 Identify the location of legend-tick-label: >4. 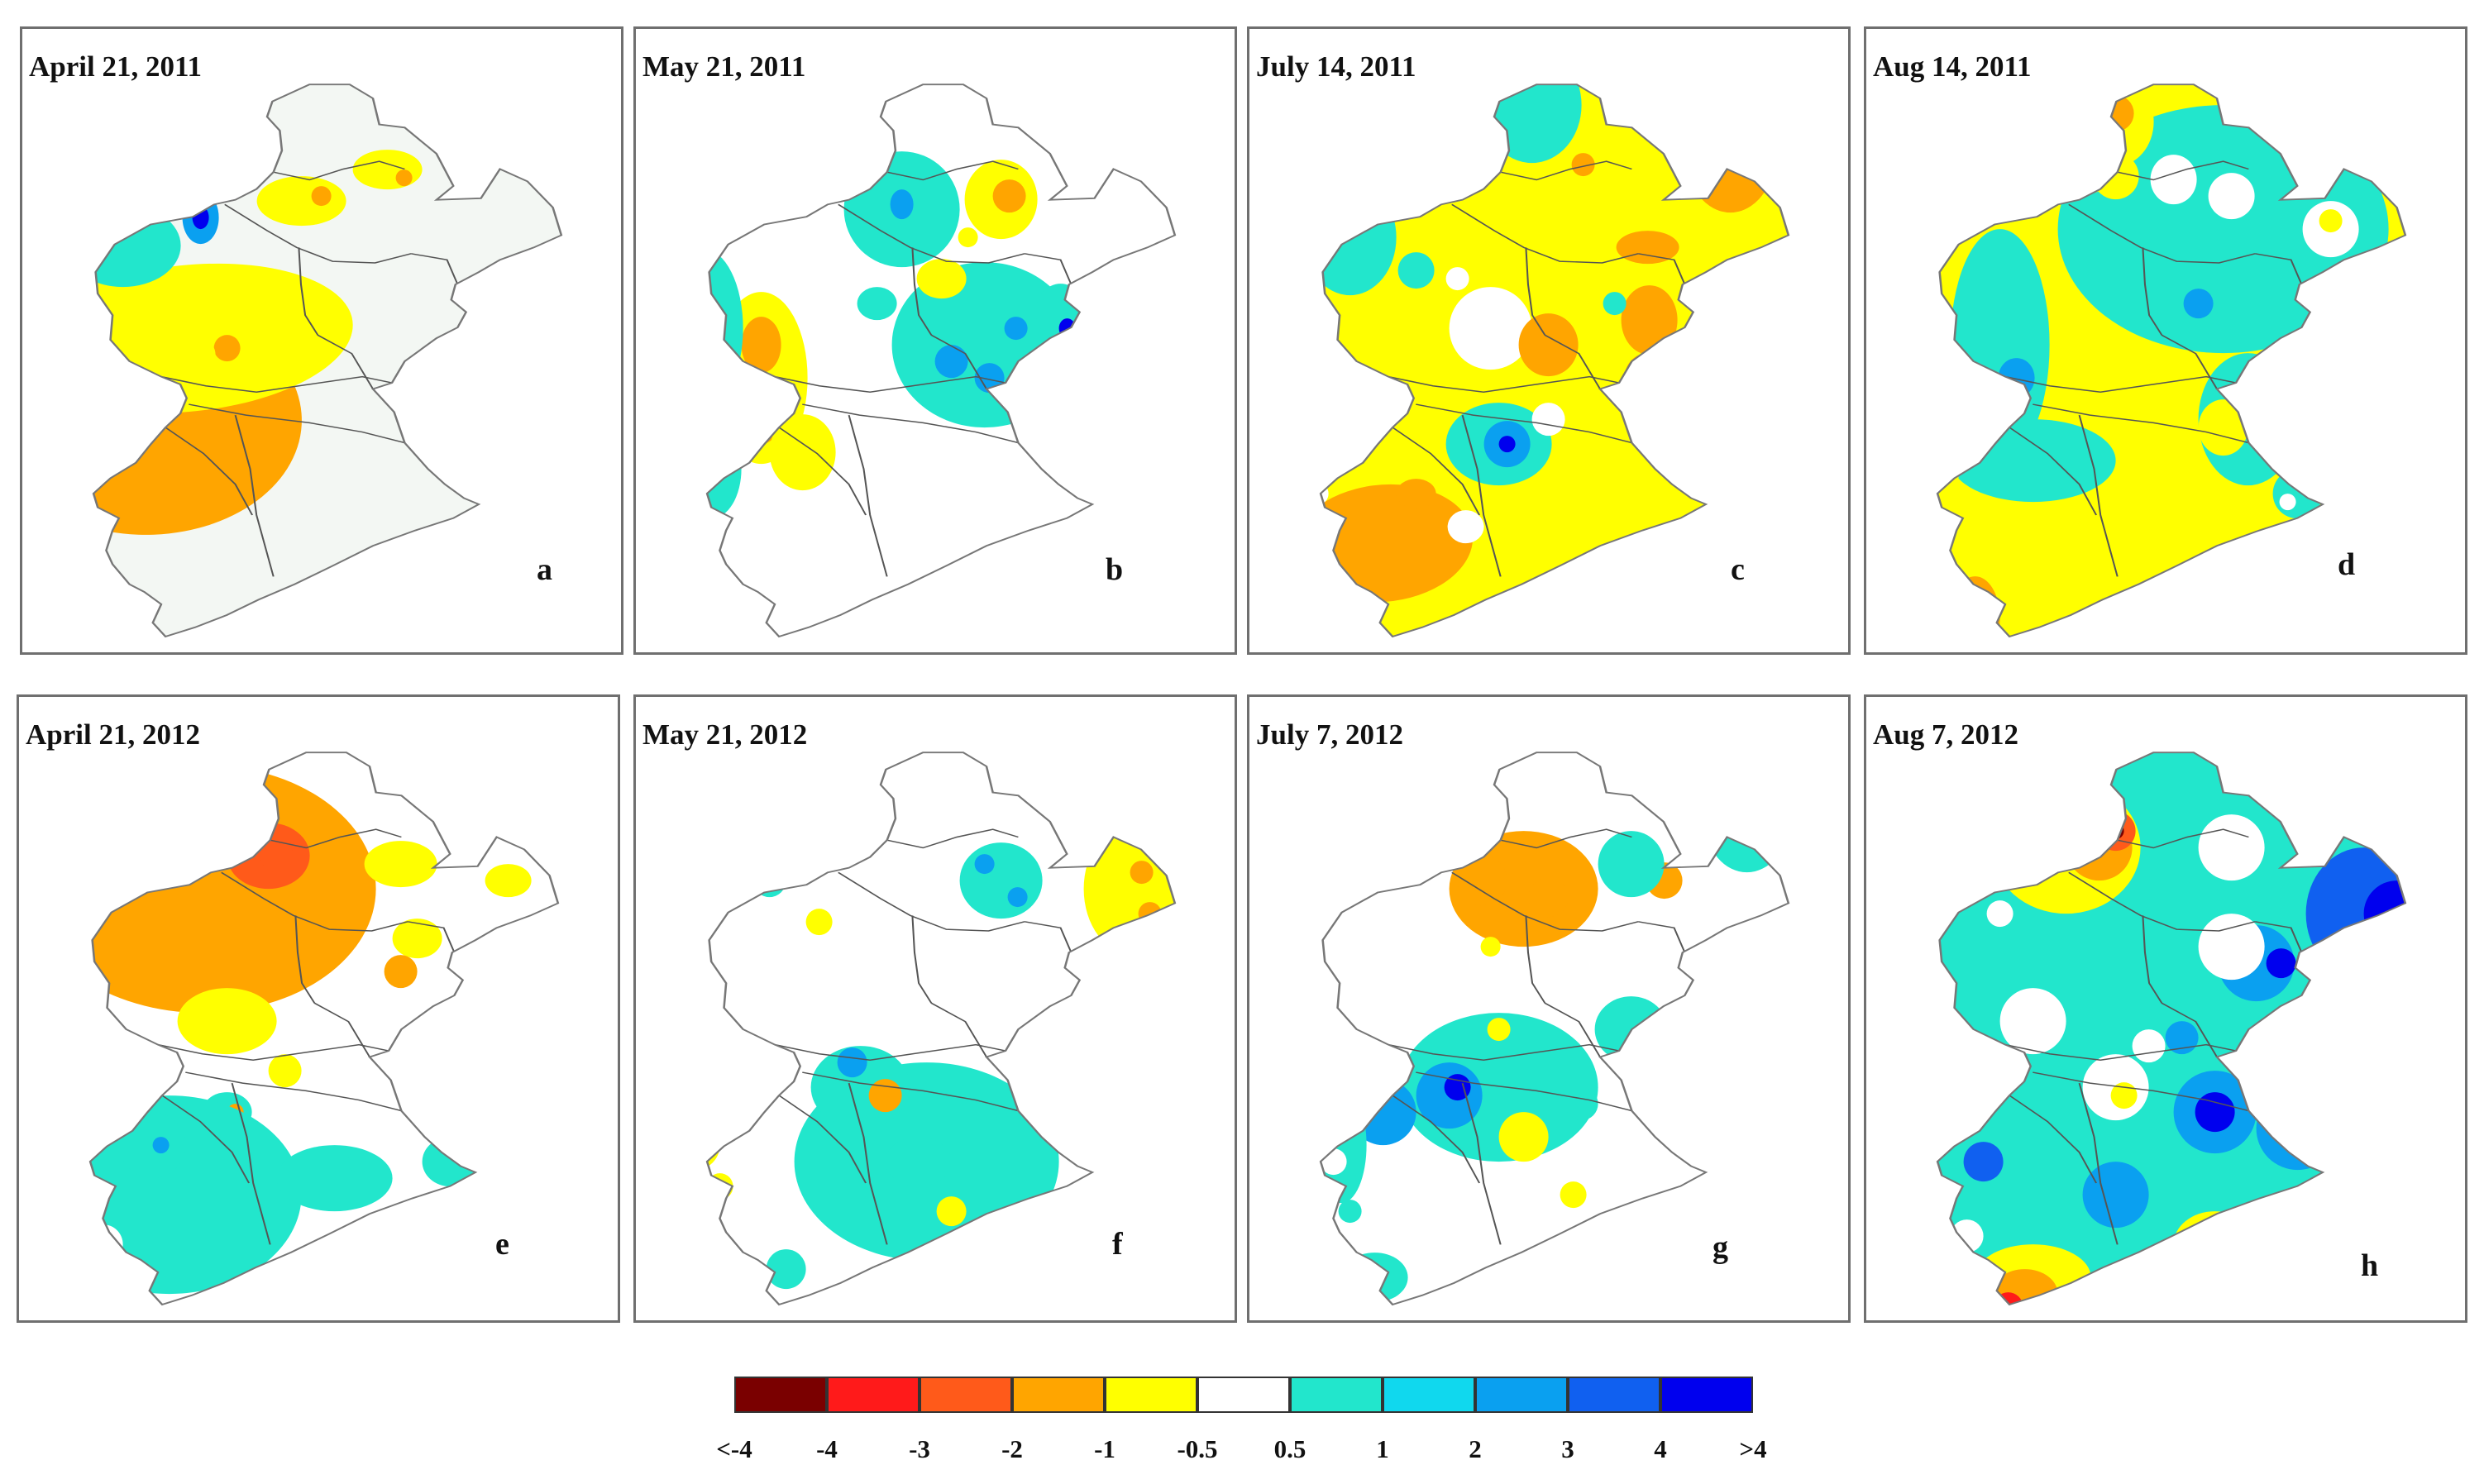
(1753, 1448).